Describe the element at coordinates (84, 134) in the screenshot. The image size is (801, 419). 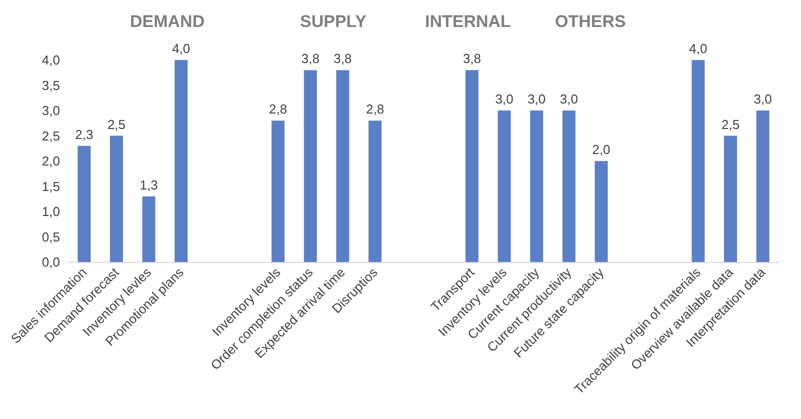
I see `data-label: 2,3` at that location.